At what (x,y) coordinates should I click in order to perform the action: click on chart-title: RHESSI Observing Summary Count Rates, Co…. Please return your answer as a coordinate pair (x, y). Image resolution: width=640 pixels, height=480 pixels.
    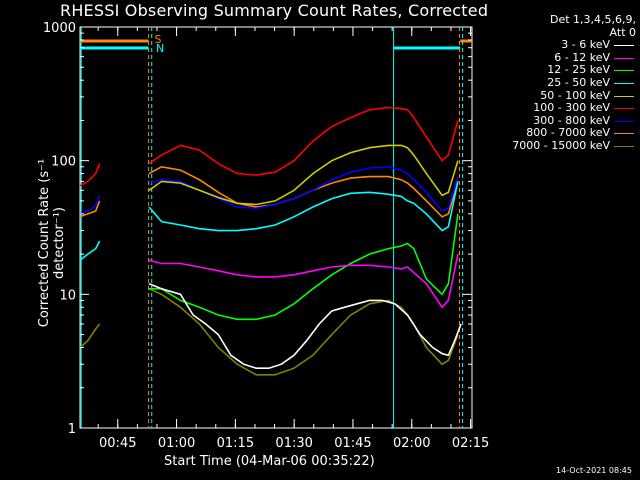
    Looking at the image, I should click on (274, 10).